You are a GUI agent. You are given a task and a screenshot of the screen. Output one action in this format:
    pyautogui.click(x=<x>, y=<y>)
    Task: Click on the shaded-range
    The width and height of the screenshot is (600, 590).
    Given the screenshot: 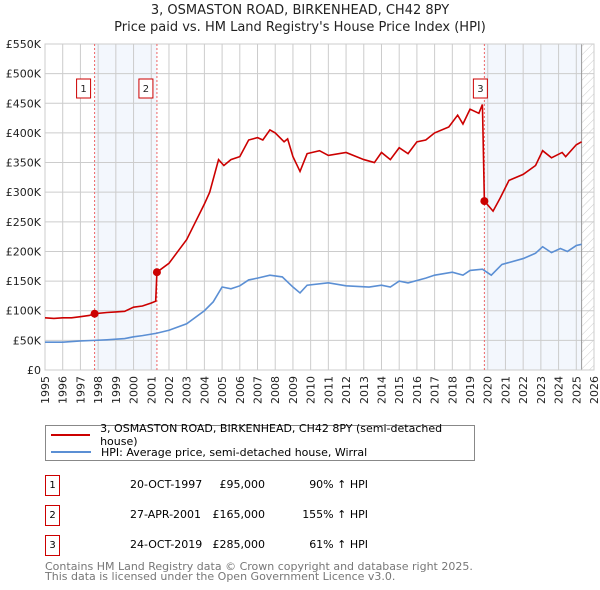 What is the action you would take?
    pyautogui.click(x=533, y=207)
    